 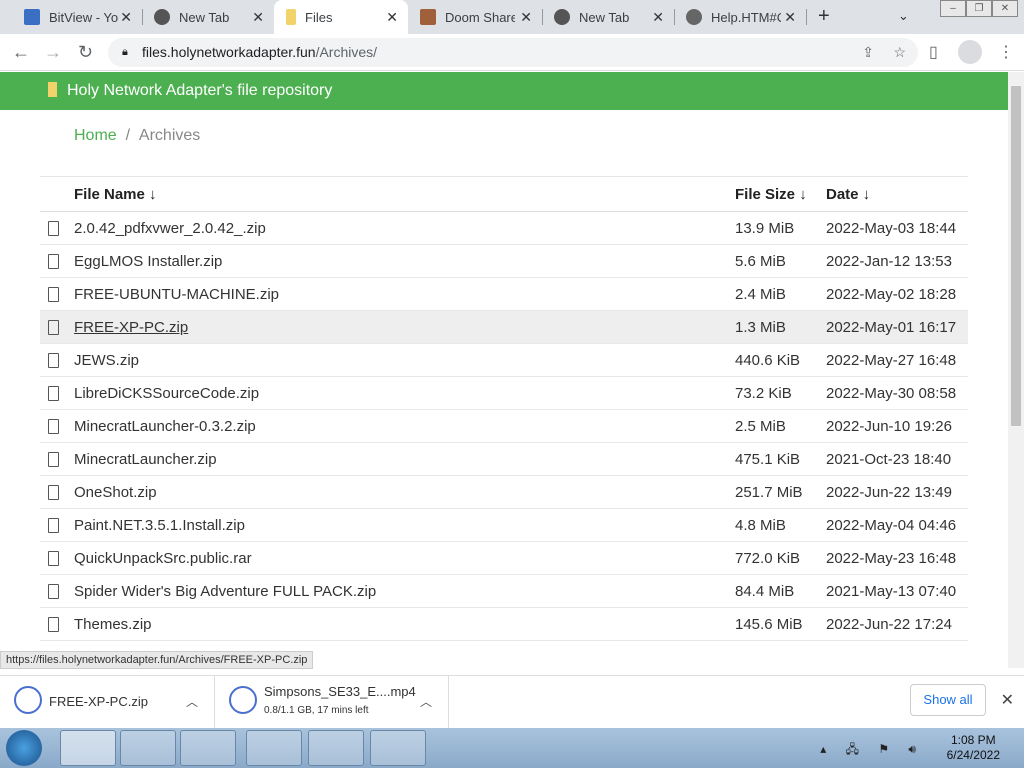 What do you see at coordinates (897, 228) in the screenshot?
I see `file-date: 2022-May-03 18:44` at bounding box center [897, 228].